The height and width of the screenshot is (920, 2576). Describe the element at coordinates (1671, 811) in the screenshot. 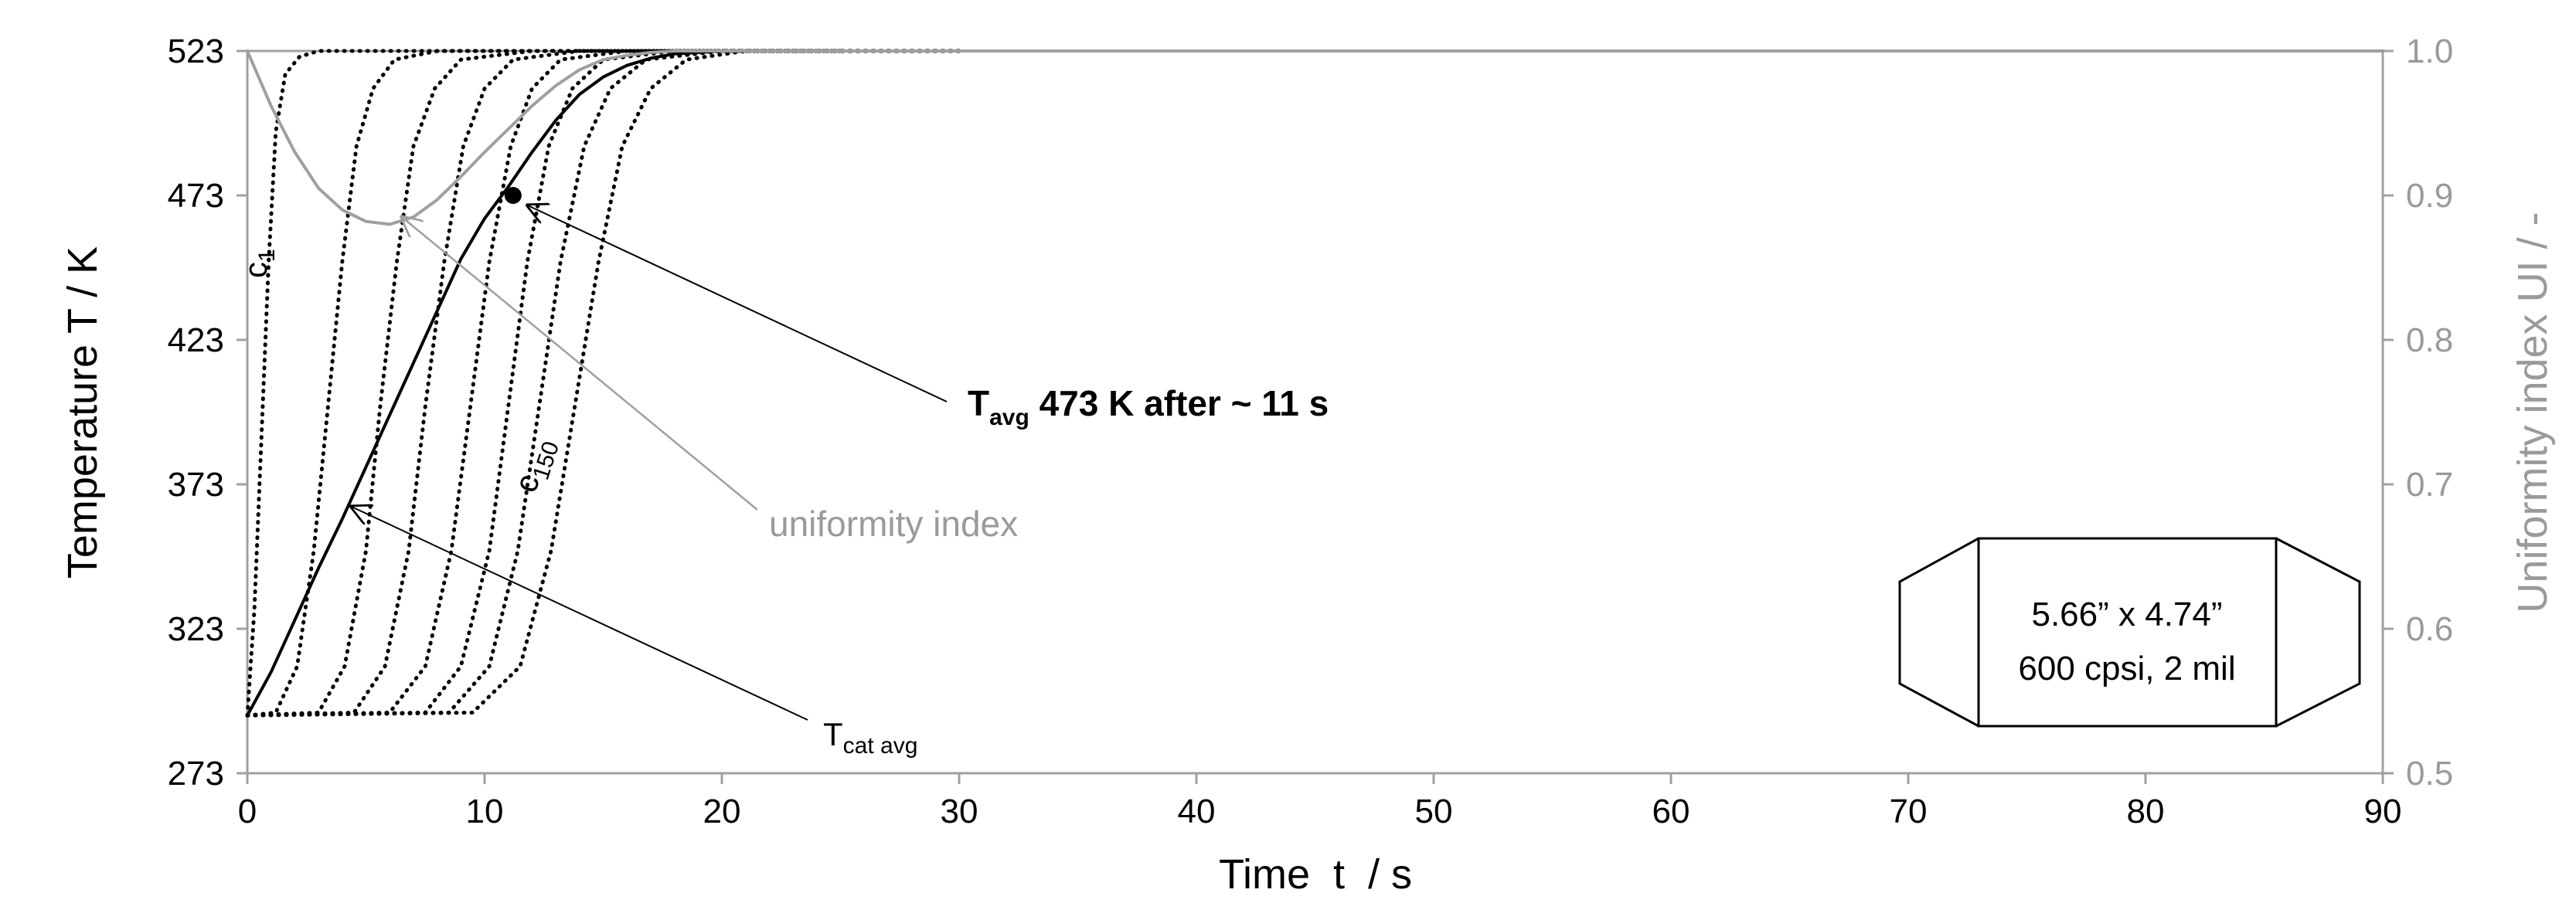

I see `x-tick-label: 60` at that location.